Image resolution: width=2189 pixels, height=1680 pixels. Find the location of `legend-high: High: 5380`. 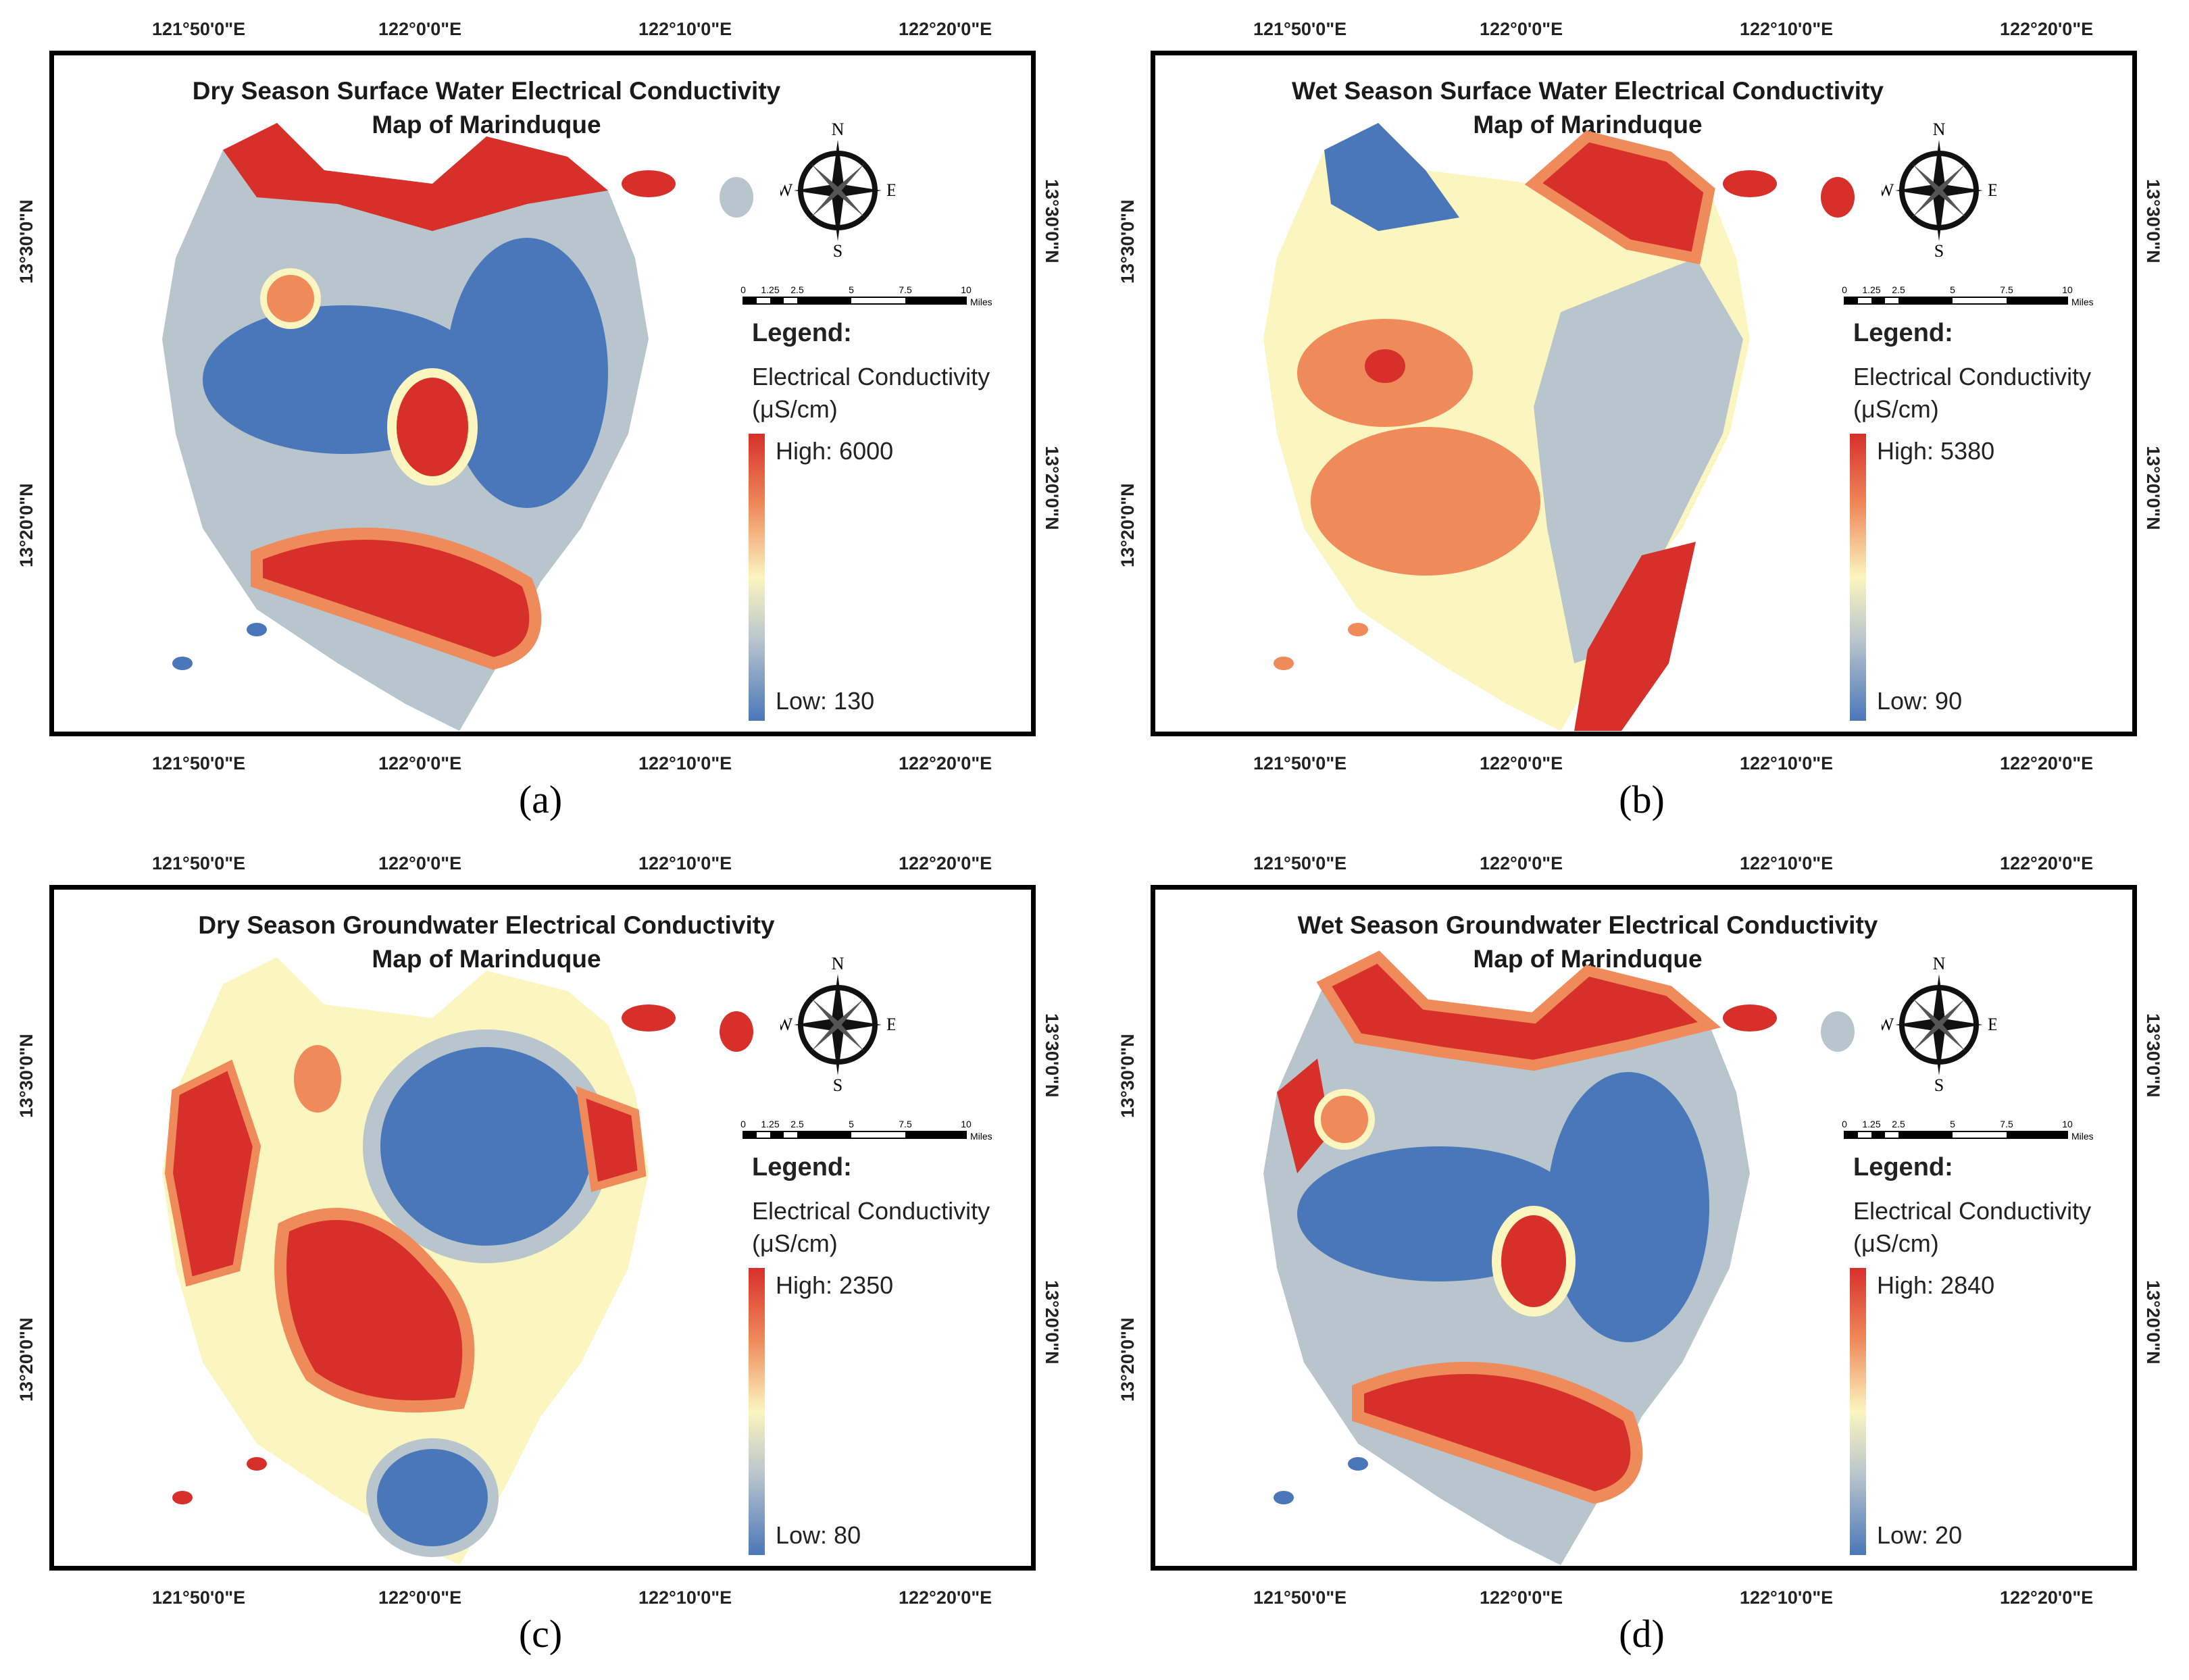

legend-high: High: 5380 is located at coordinates (1936, 451).